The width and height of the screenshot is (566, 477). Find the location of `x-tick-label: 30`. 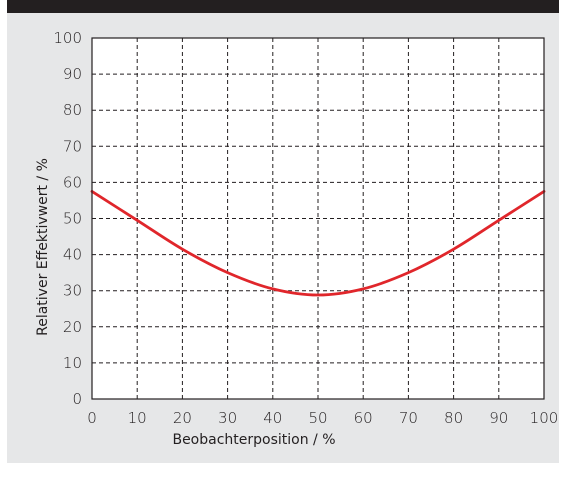

x-tick-label: 30 is located at coordinates (227, 418).